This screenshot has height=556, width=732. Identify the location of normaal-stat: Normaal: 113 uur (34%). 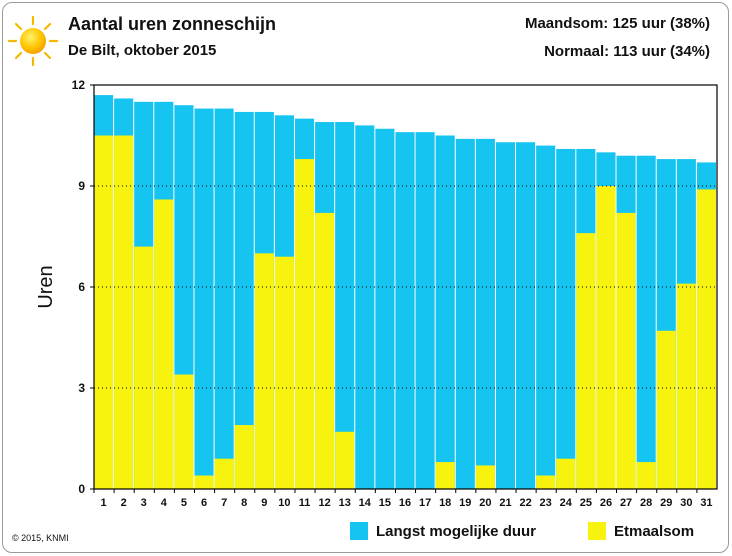
(627, 51).